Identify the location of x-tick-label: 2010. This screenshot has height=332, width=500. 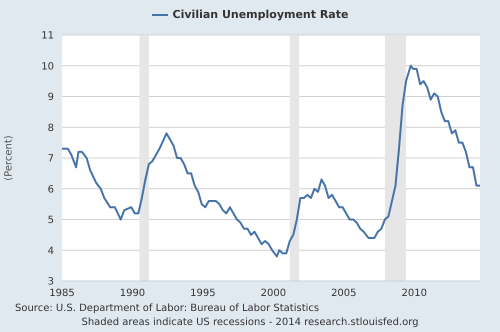
(414, 294).